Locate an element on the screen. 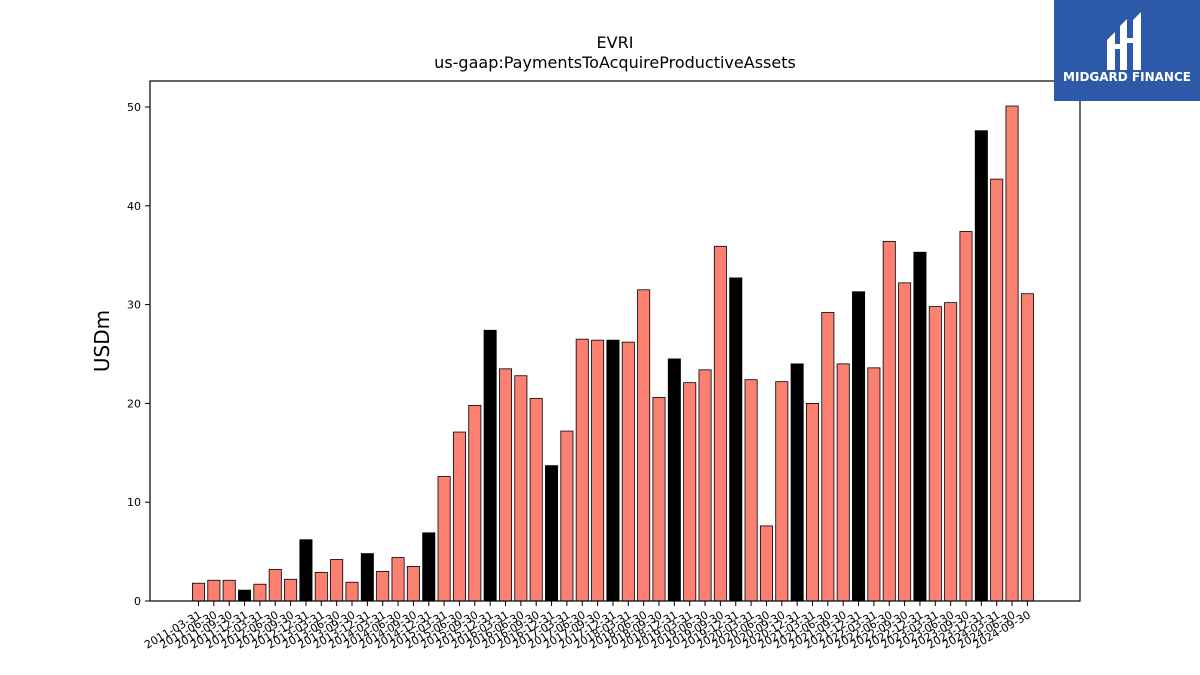  y-axis-label: USDm is located at coordinates (102, 341).